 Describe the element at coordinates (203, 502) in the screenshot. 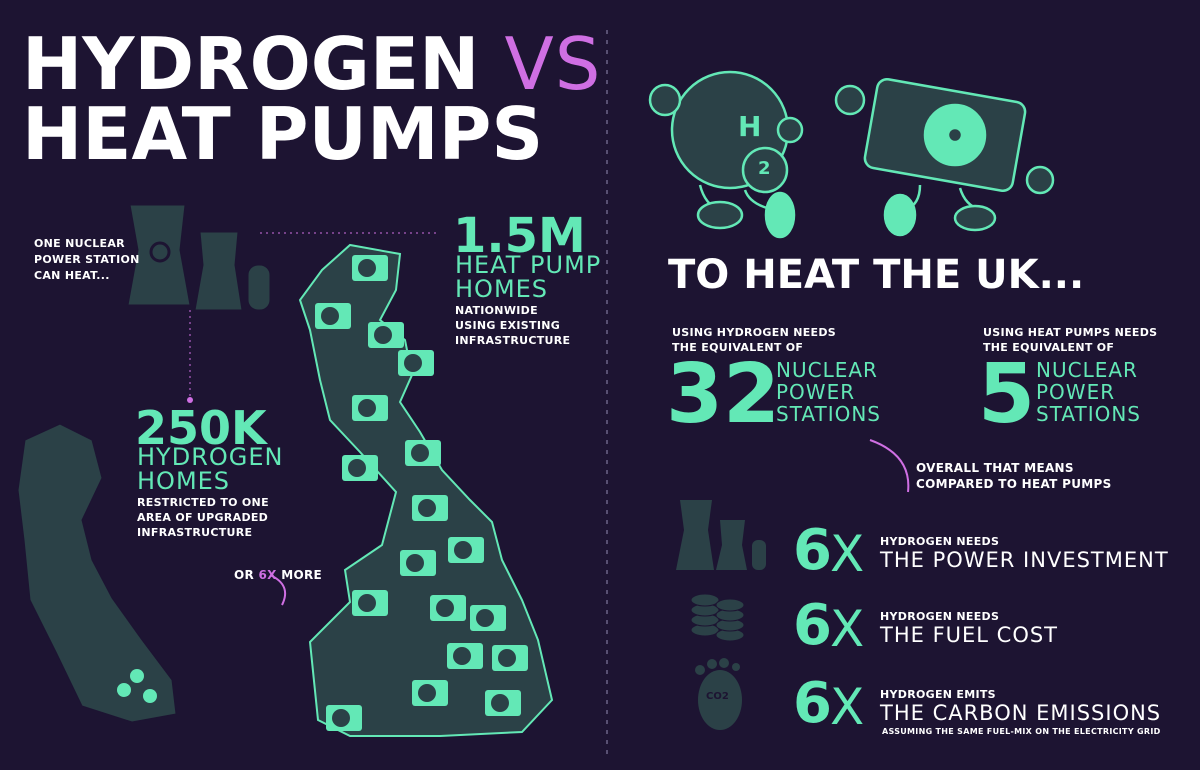

I see `note: RESTRICTED TO ONE` at that location.